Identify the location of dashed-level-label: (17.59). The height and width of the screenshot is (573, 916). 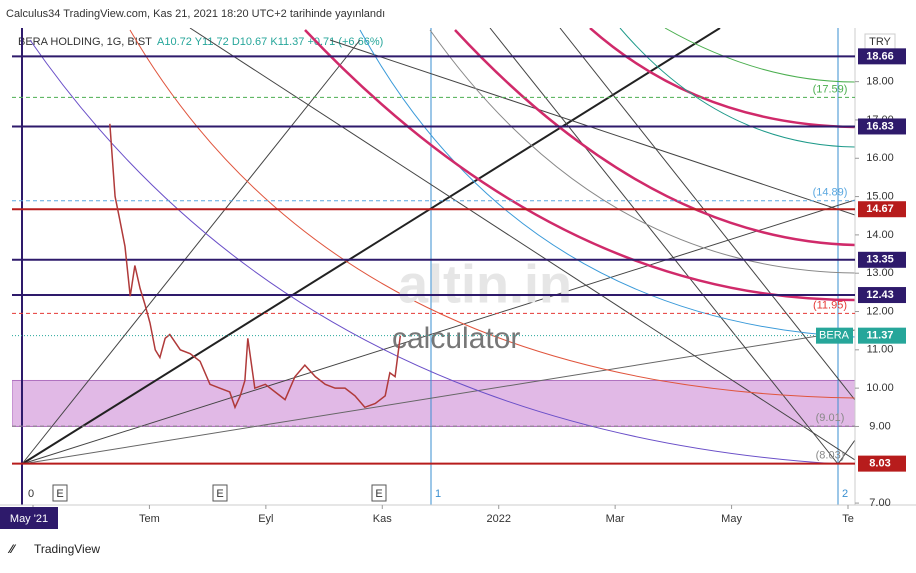
(830, 89).